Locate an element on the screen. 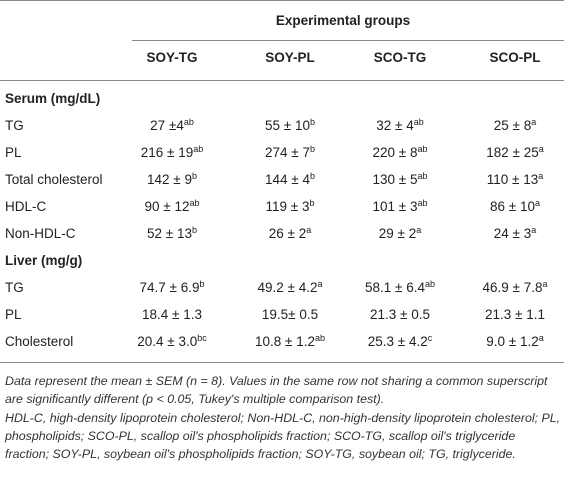 This screenshot has height=490, width=564. cell: 27 ±4ab is located at coordinates (172, 126).